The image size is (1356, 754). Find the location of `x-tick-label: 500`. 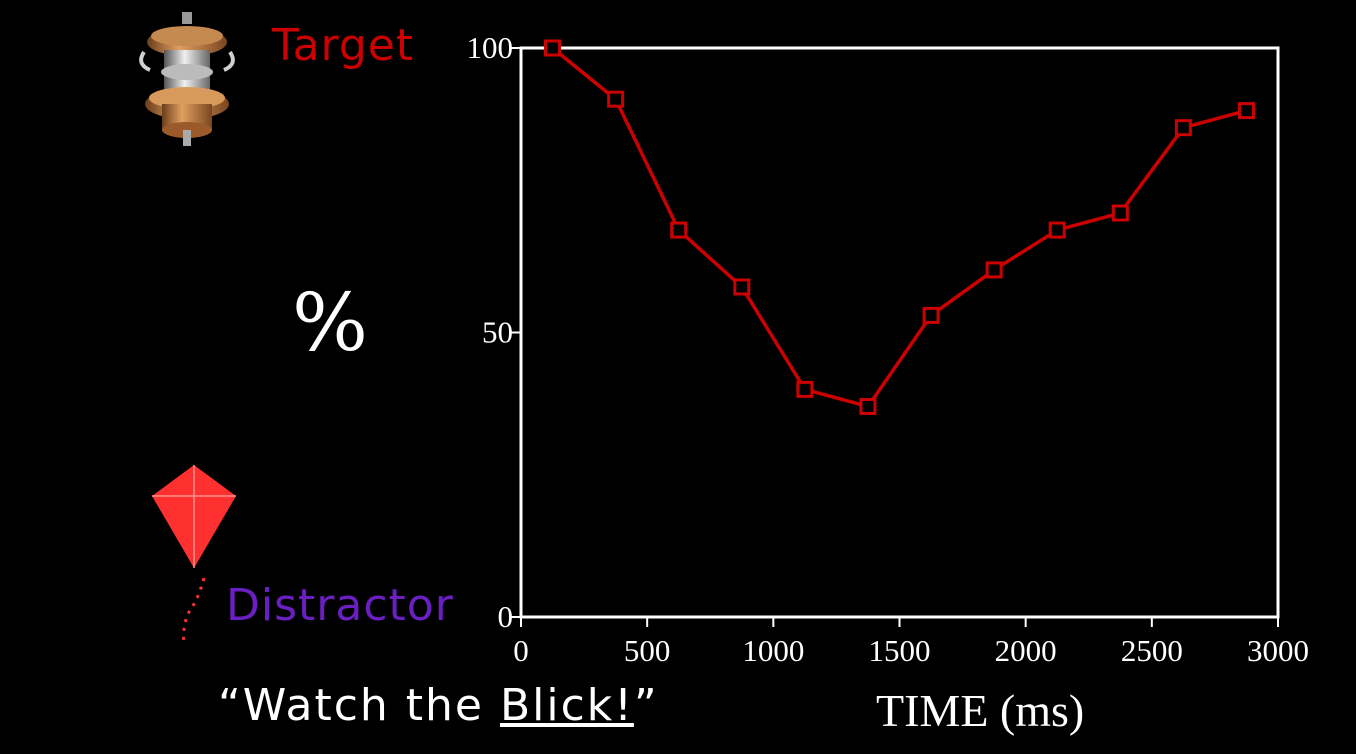

x-tick-label: 500 is located at coordinates (647, 650).